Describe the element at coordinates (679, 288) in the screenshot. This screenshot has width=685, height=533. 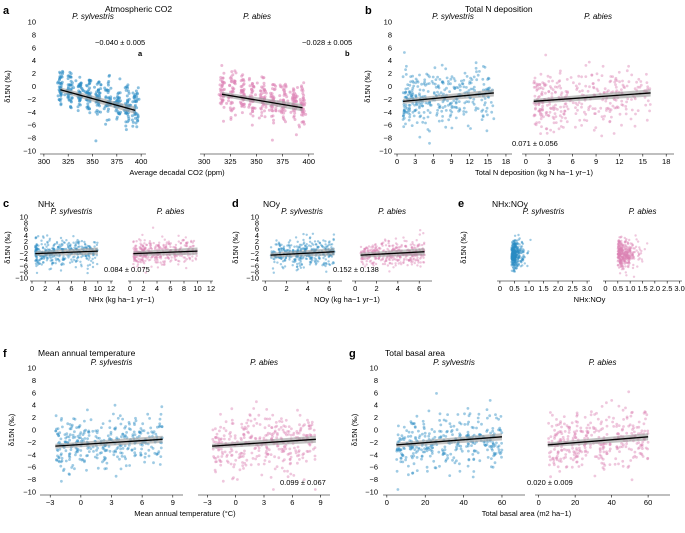
I see `x-tick-label: 3.0` at that location.